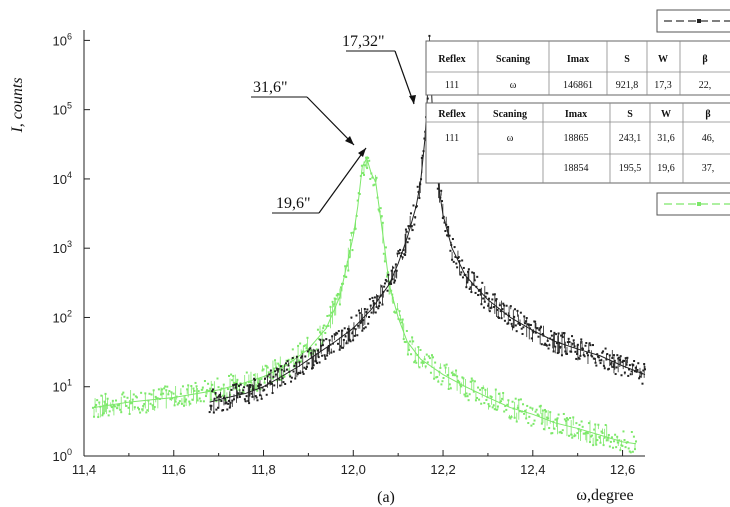  Describe the element at coordinates (708, 168) in the screenshot. I see `table-cell: 37,` at that location.